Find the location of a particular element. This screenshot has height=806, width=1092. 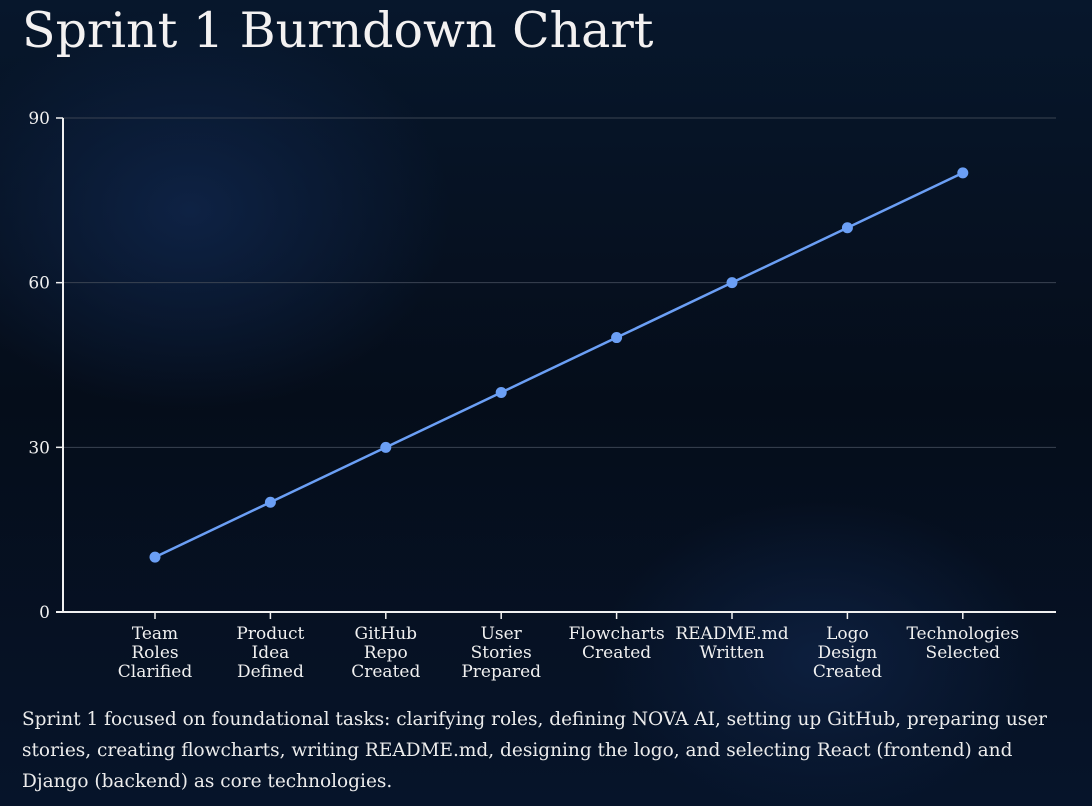

x-tick-label-line: Selected is located at coordinates (963, 653).